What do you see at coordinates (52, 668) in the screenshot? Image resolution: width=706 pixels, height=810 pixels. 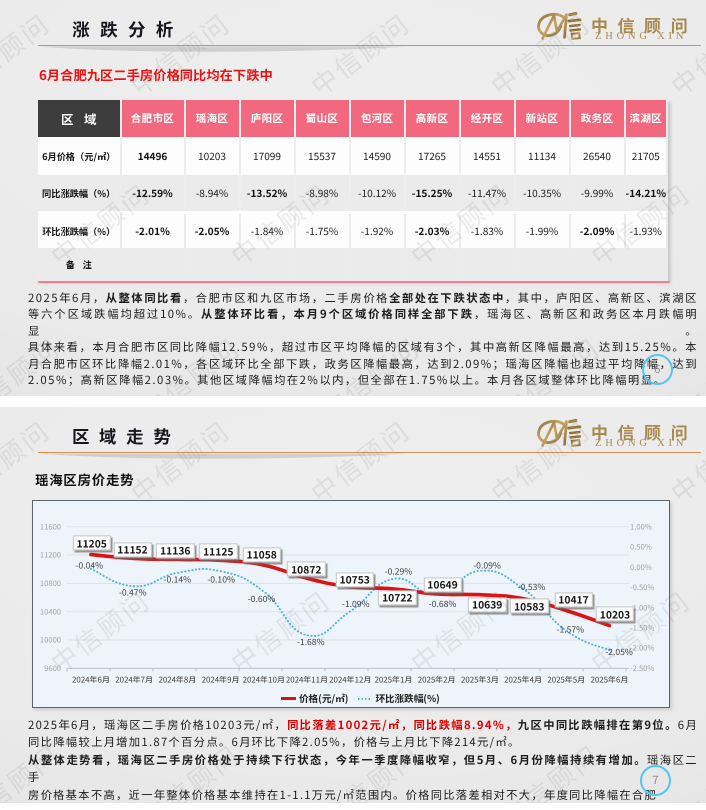 I see `svg-text: 9600` at bounding box center [52, 668].